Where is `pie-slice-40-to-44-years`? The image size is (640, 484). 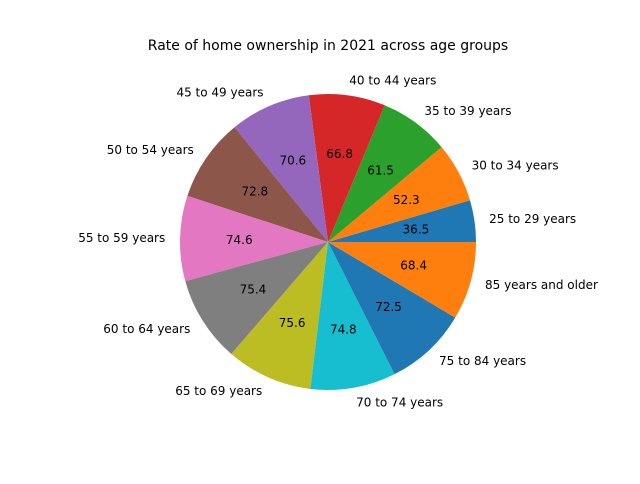
pie-slice-40-to-44-years is located at coordinates (346, 168).